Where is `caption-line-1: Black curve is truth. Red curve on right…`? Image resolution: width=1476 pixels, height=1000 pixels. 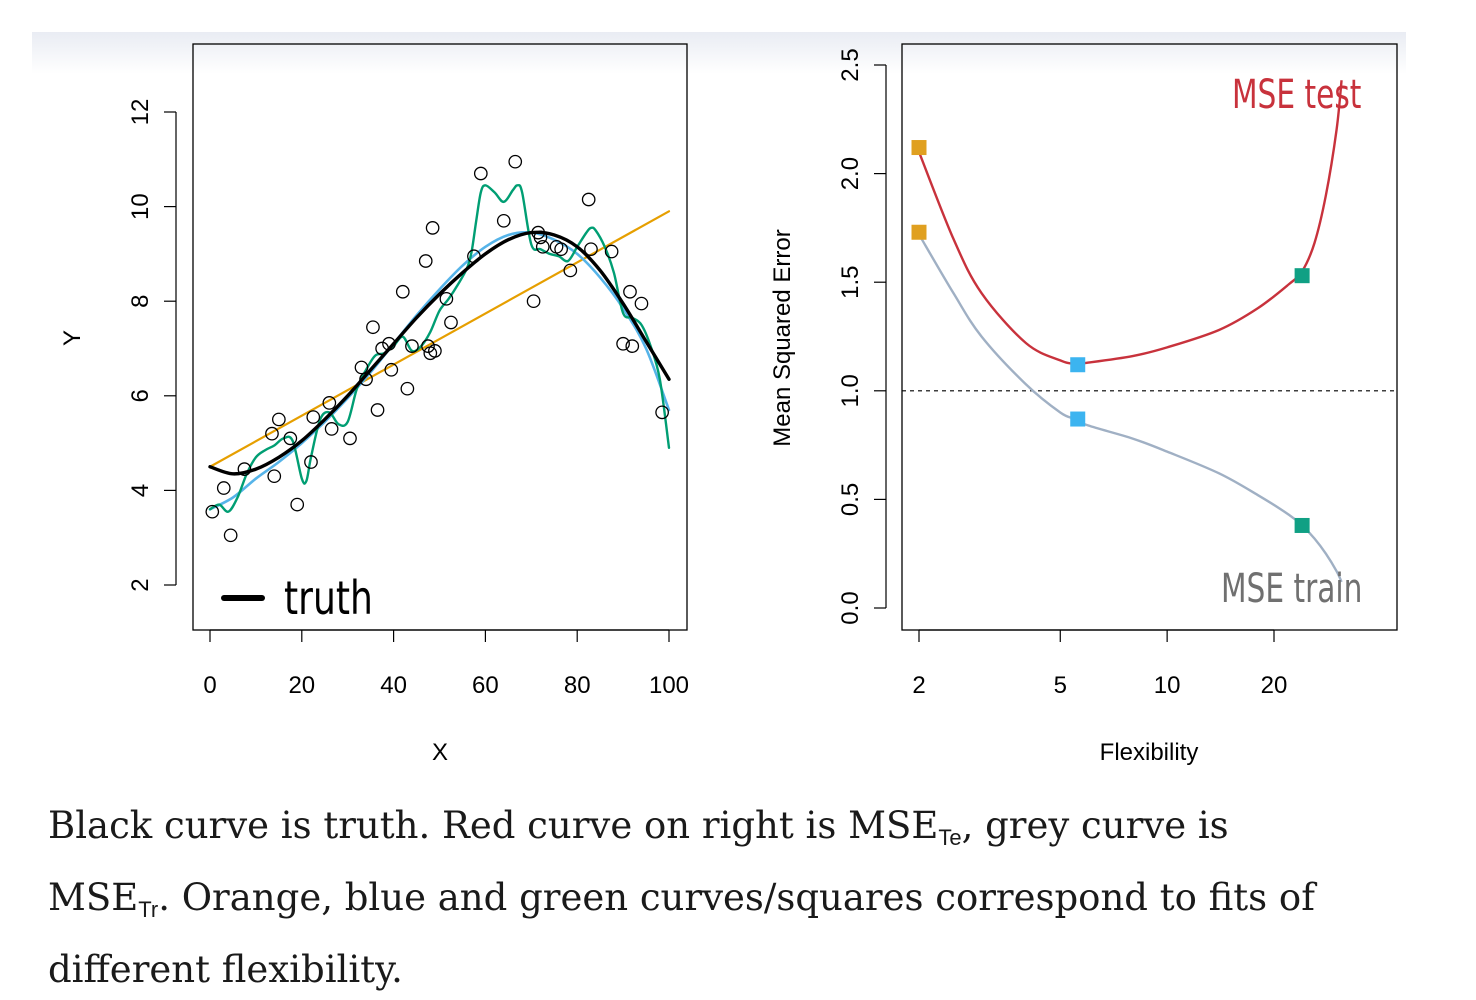
caption-line-1: Black curve is truth. Red curve on right… is located at coordinates (738, 832).